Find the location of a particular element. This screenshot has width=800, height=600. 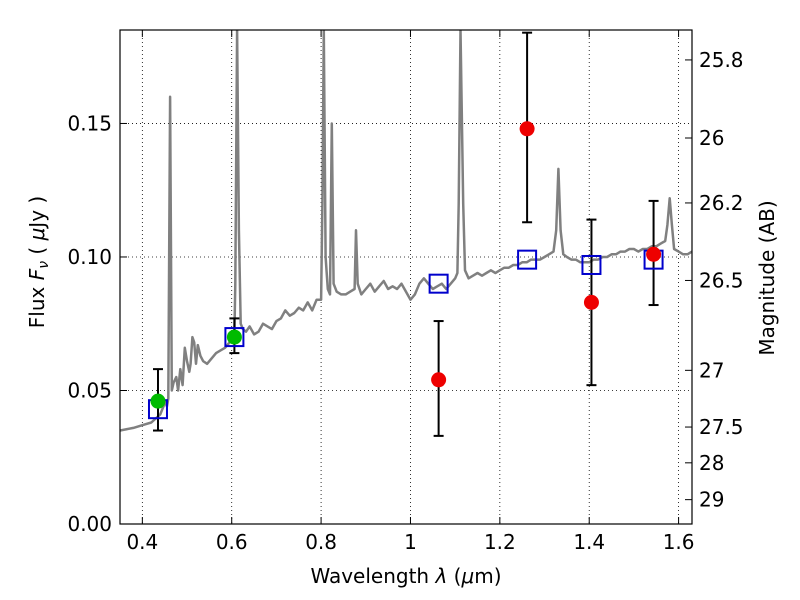

y2-tick-label: 25.8 is located at coordinates (721, 60).